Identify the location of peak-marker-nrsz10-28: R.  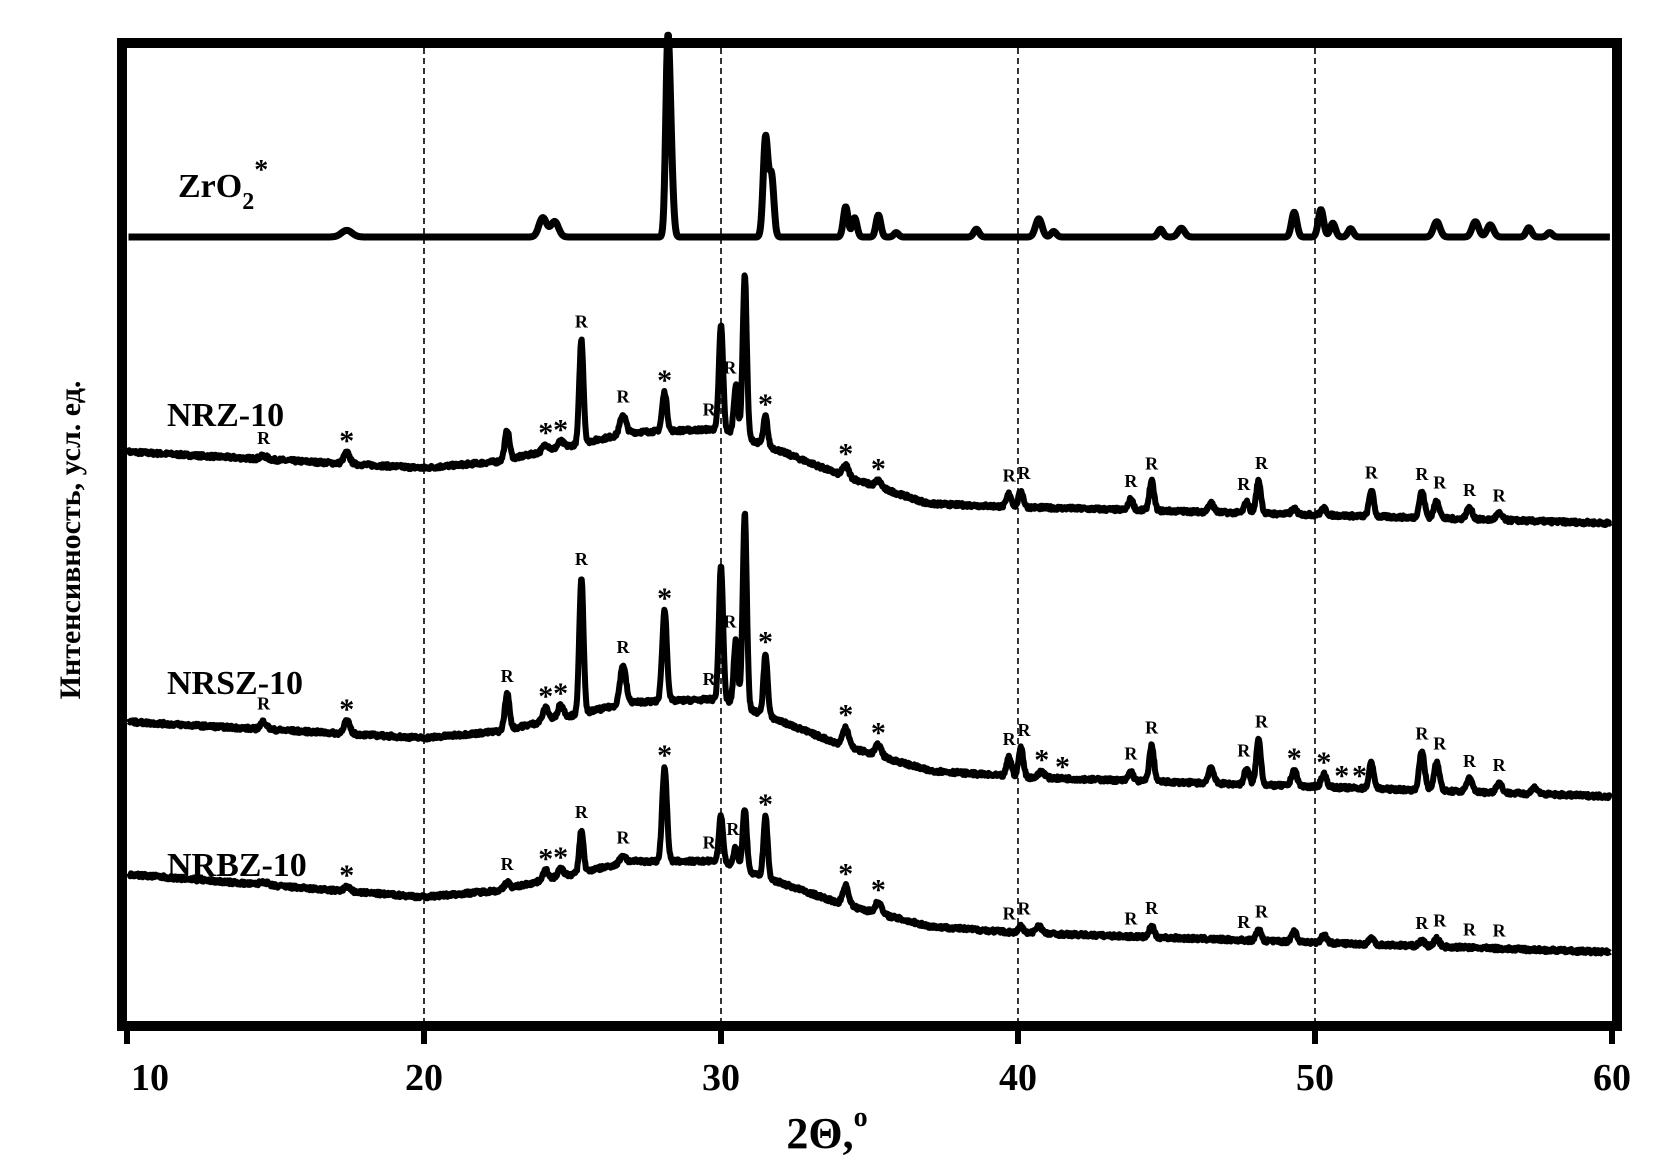
(1500, 765).